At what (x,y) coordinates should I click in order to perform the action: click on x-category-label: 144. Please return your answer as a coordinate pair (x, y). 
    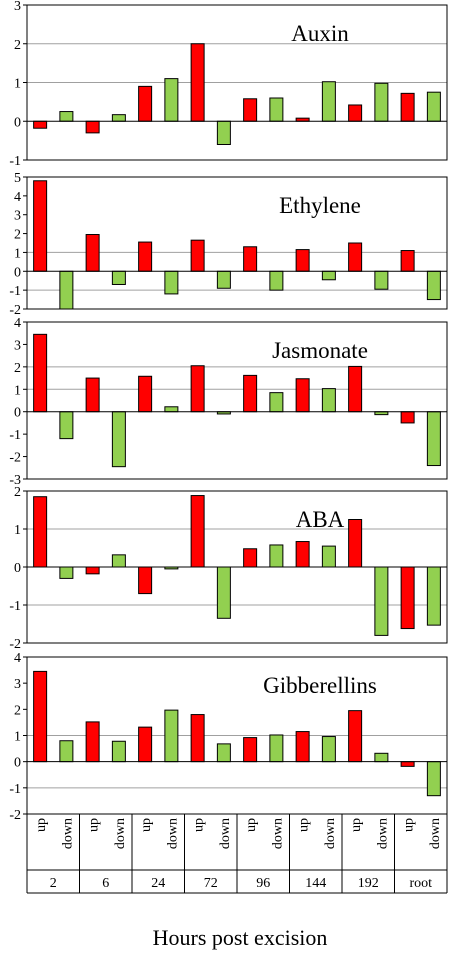
    Looking at the image, I should click on (315, 883).